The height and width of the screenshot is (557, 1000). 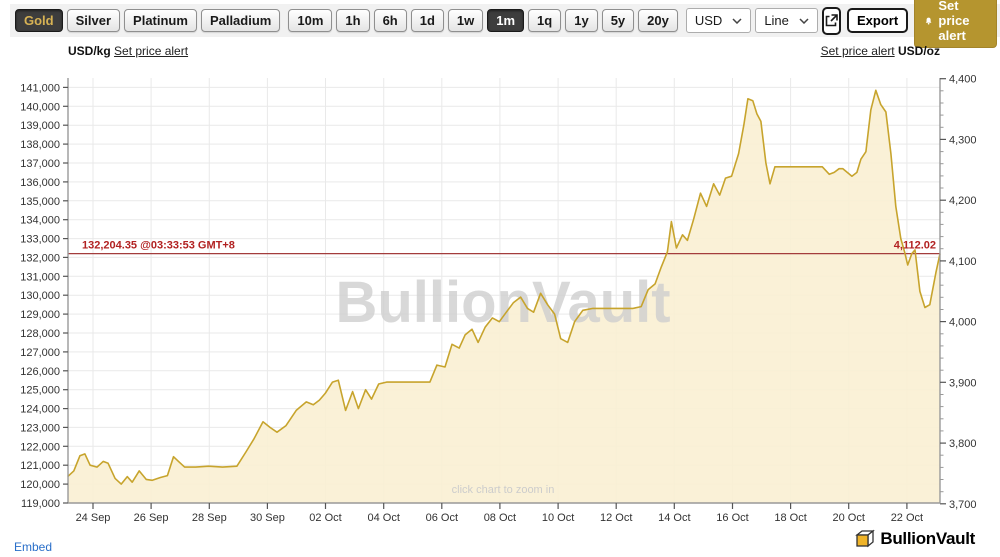 I want to click on left-tick-label: 131,000, so click(x=40, y=277).